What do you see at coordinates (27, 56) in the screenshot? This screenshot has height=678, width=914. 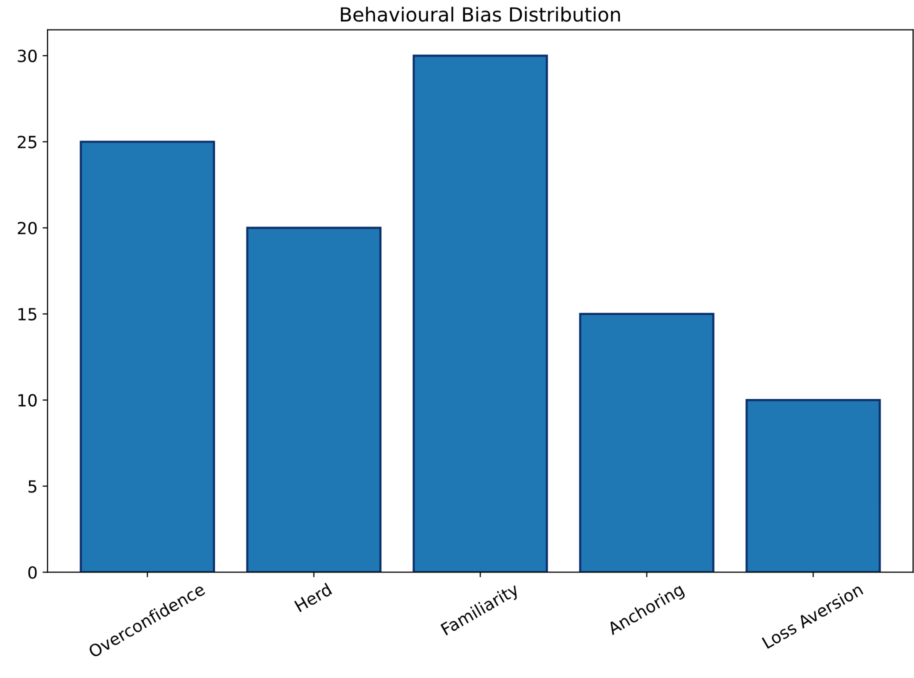 I see `y-tick-label: 30` at bounding box center [27, 56].